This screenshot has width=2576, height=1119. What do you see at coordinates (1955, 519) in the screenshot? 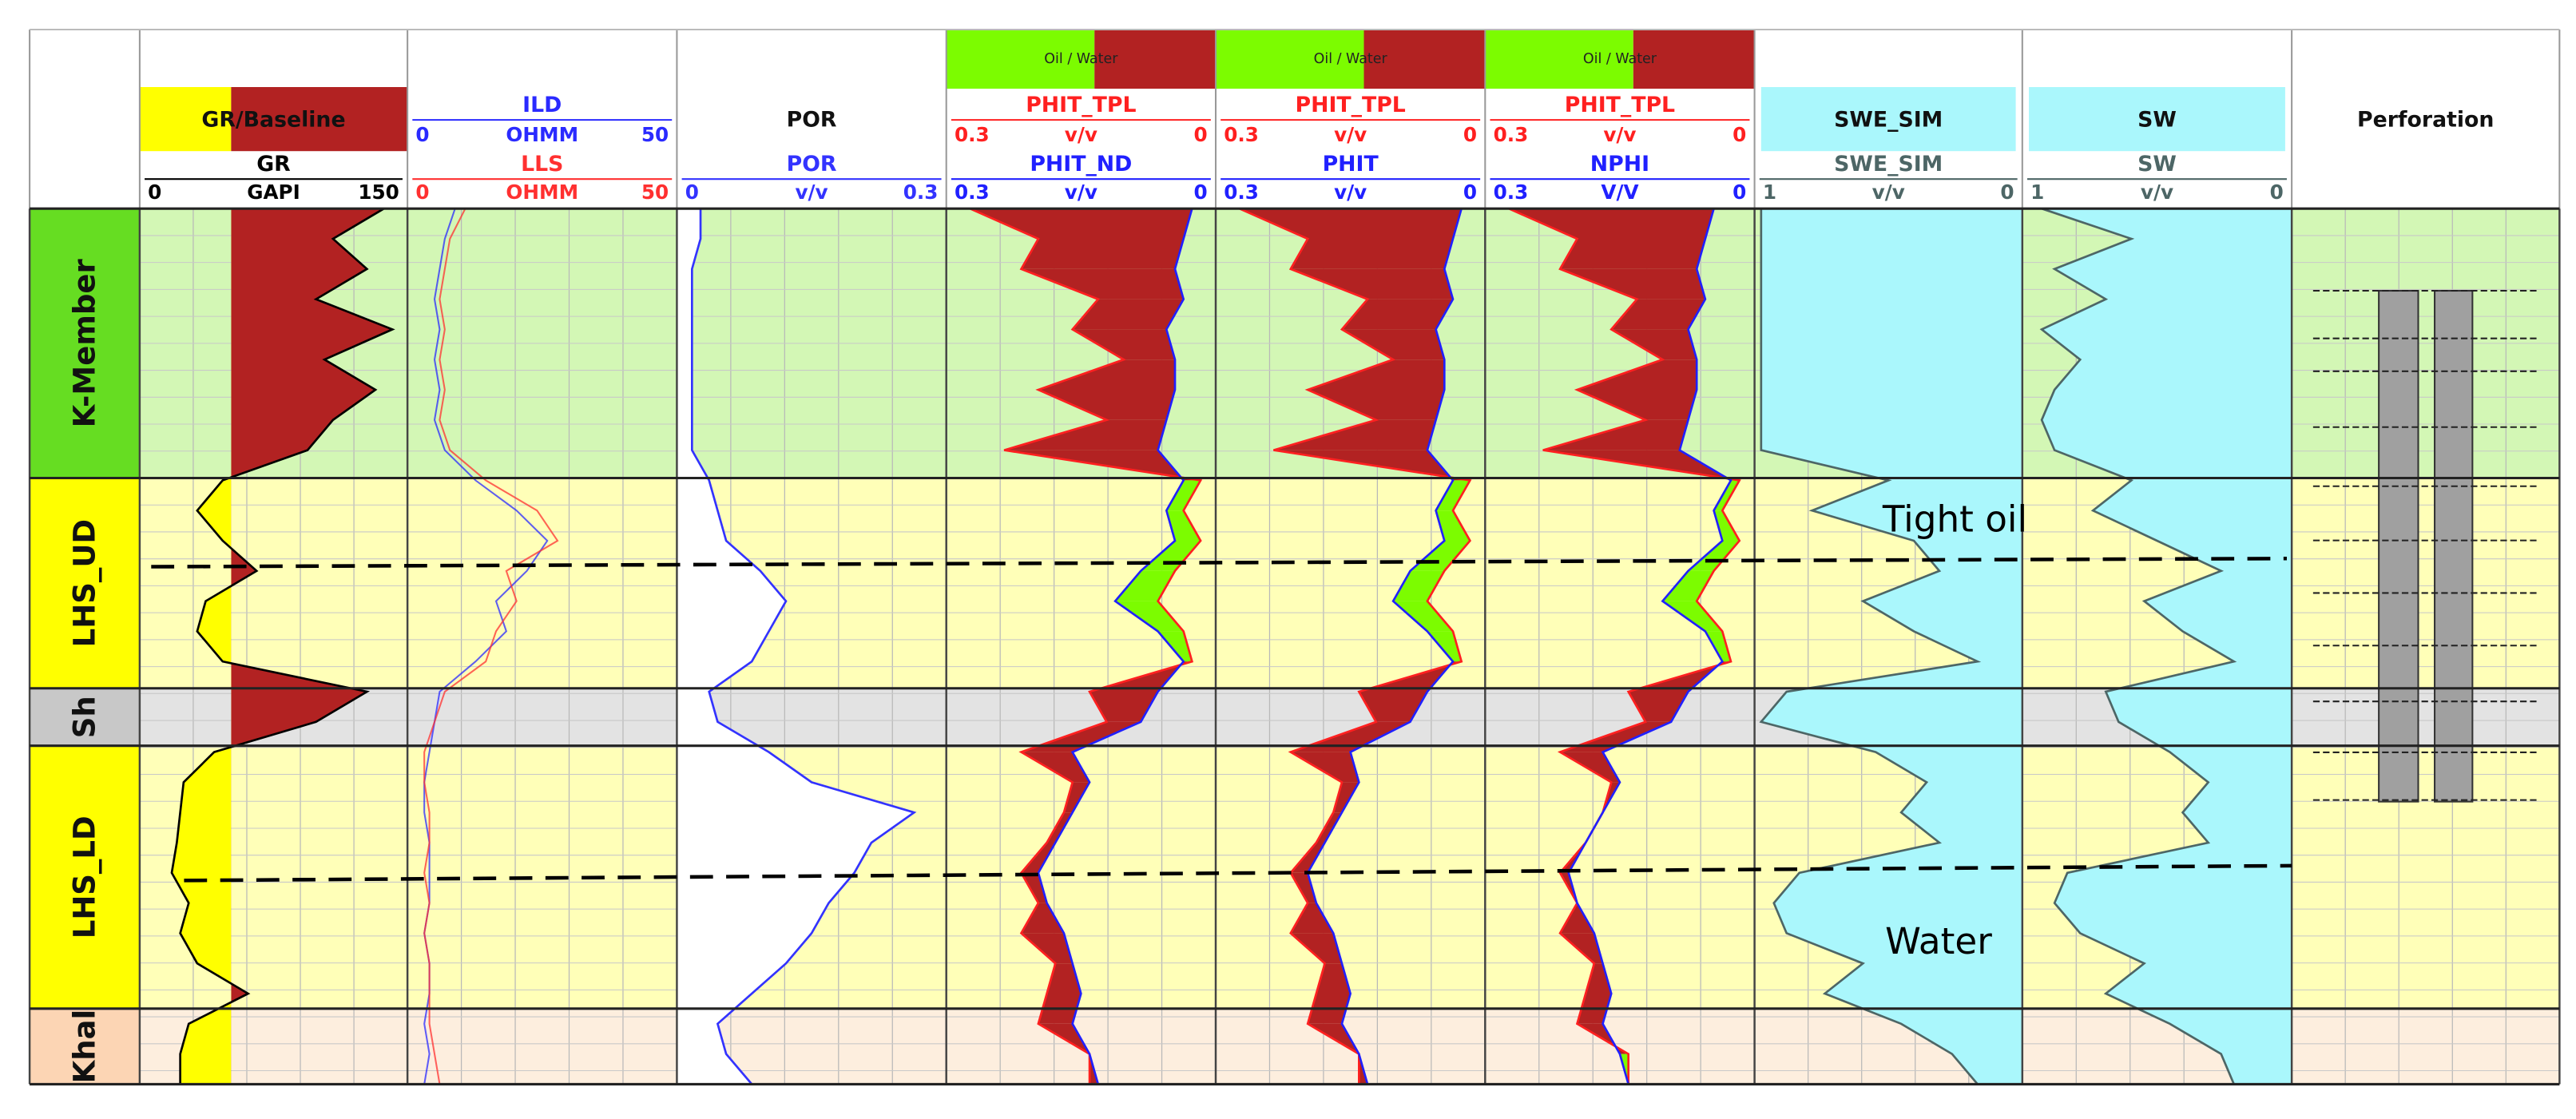
I see `annotation: Tight oil` at bounding box center [1955, 519].